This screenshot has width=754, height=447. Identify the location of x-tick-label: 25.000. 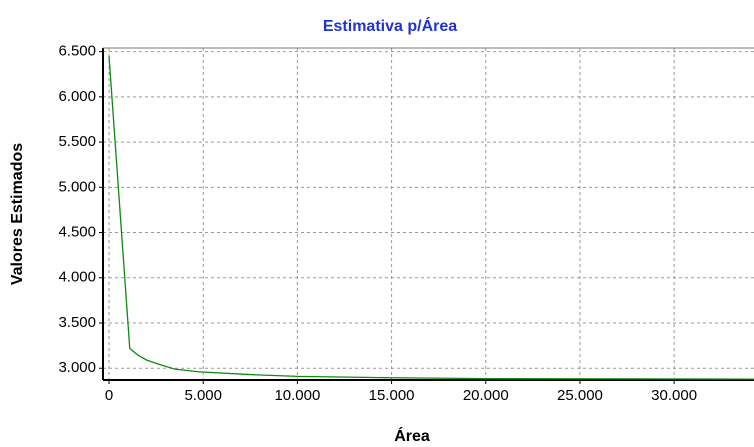
(580, 395).